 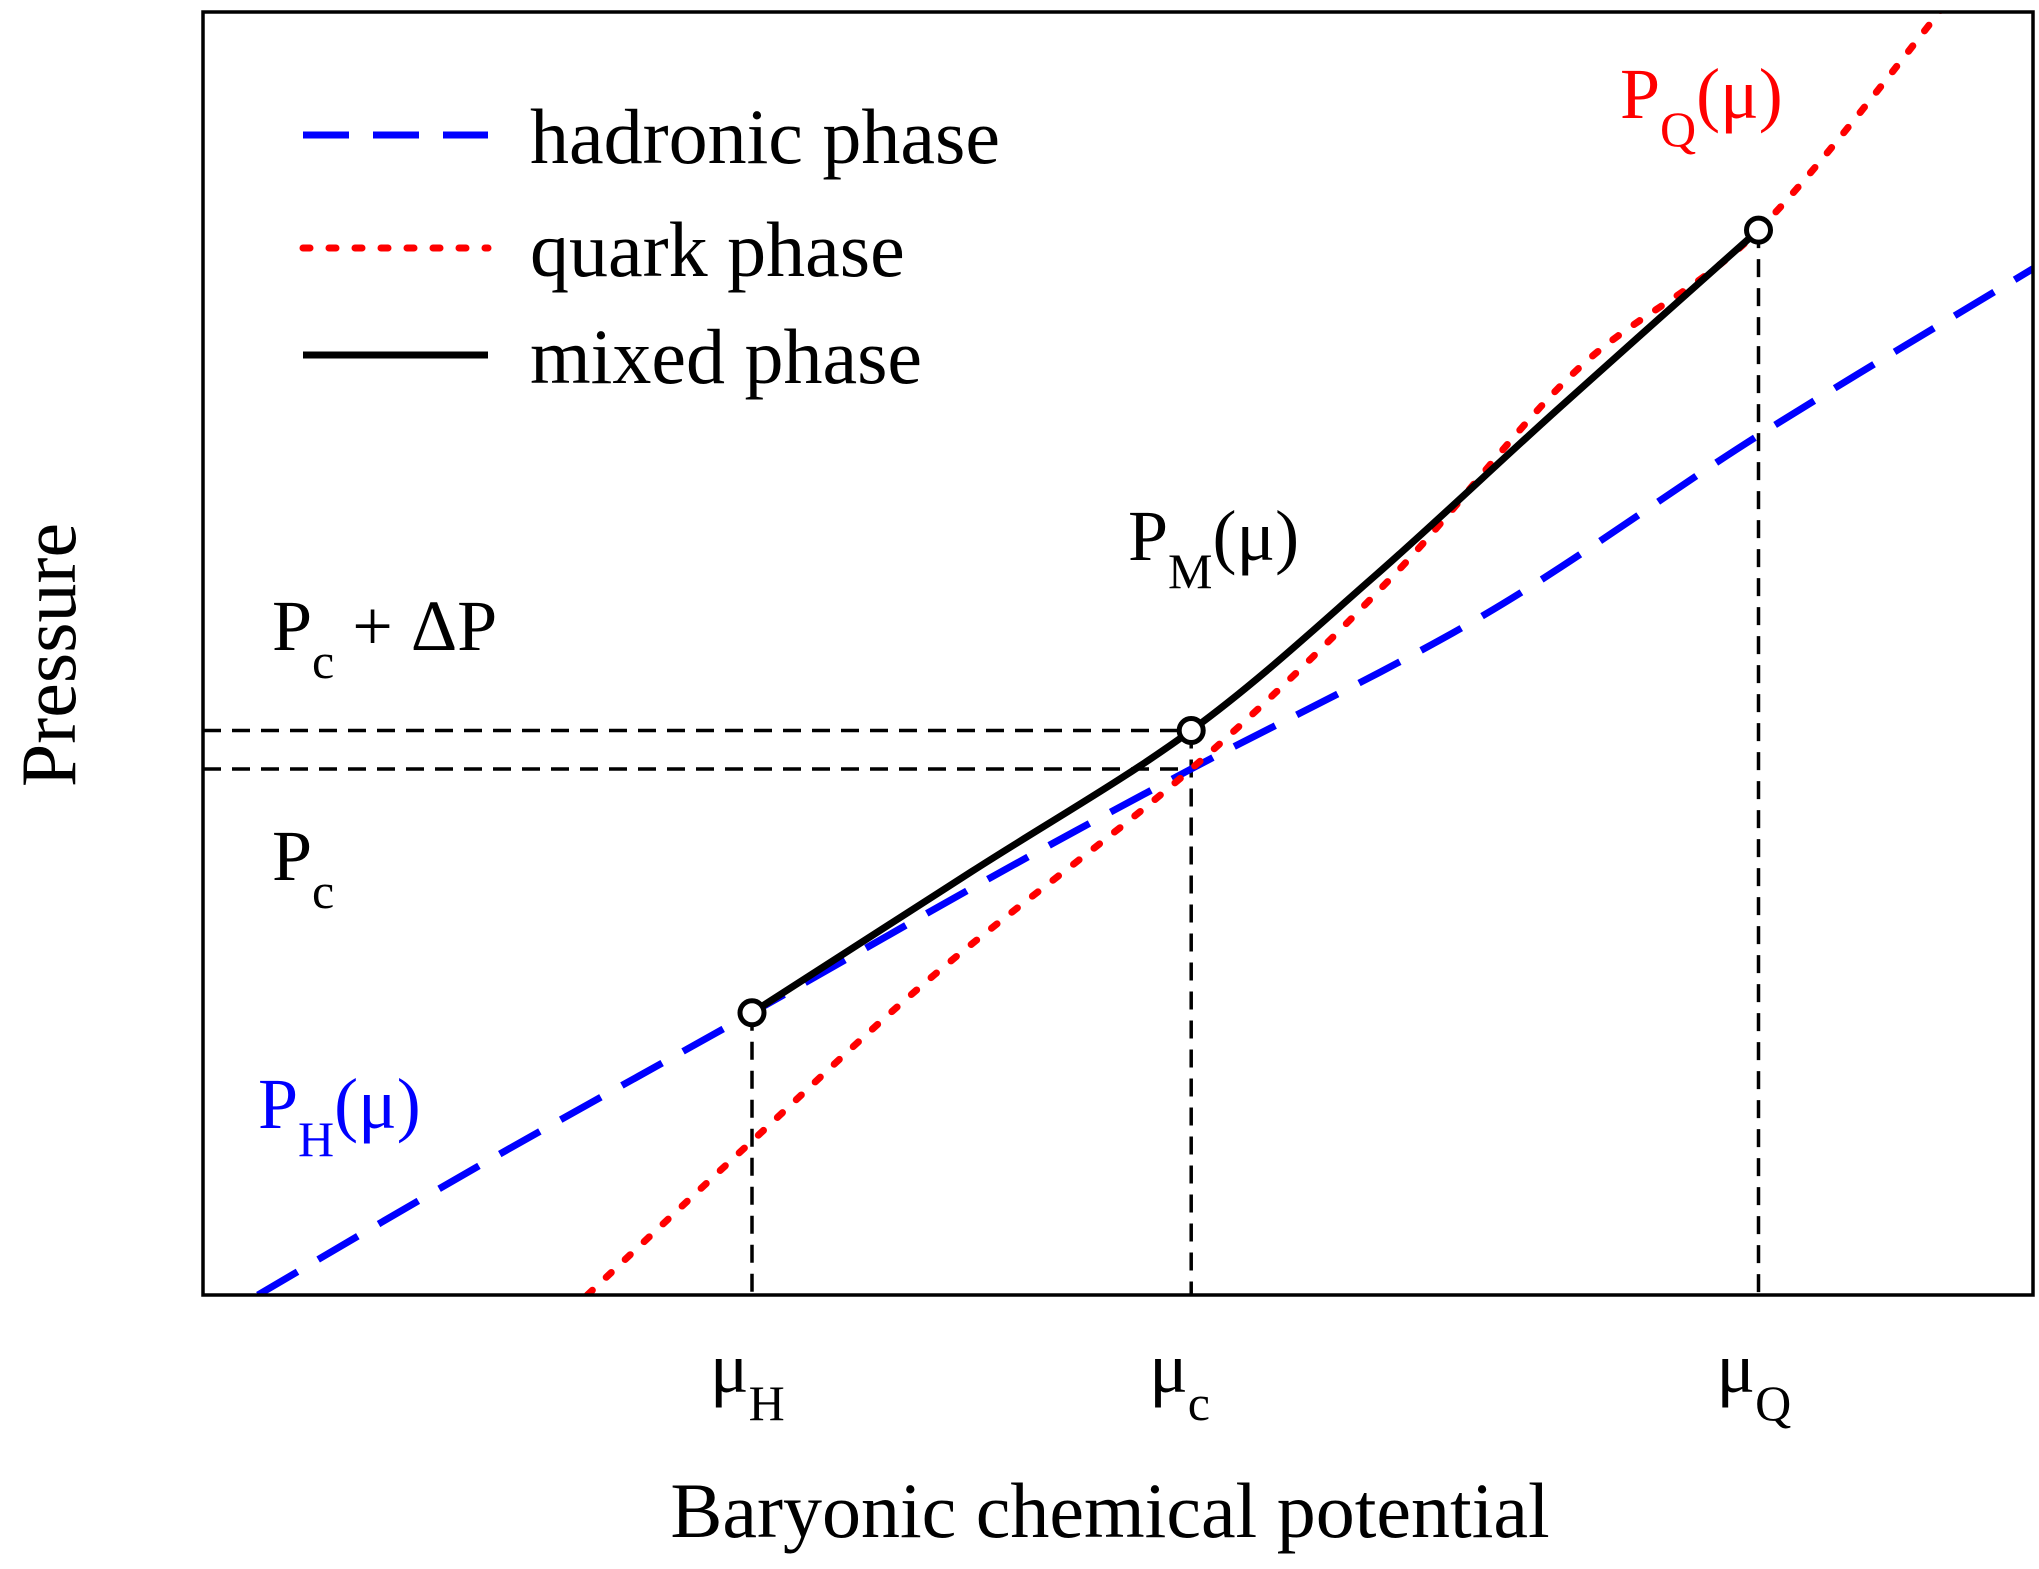 What do you see at coordinates (747, 1379) in the screenshot?
I see `x-tick-label-1: μH` at bounding box center [747, 1379].